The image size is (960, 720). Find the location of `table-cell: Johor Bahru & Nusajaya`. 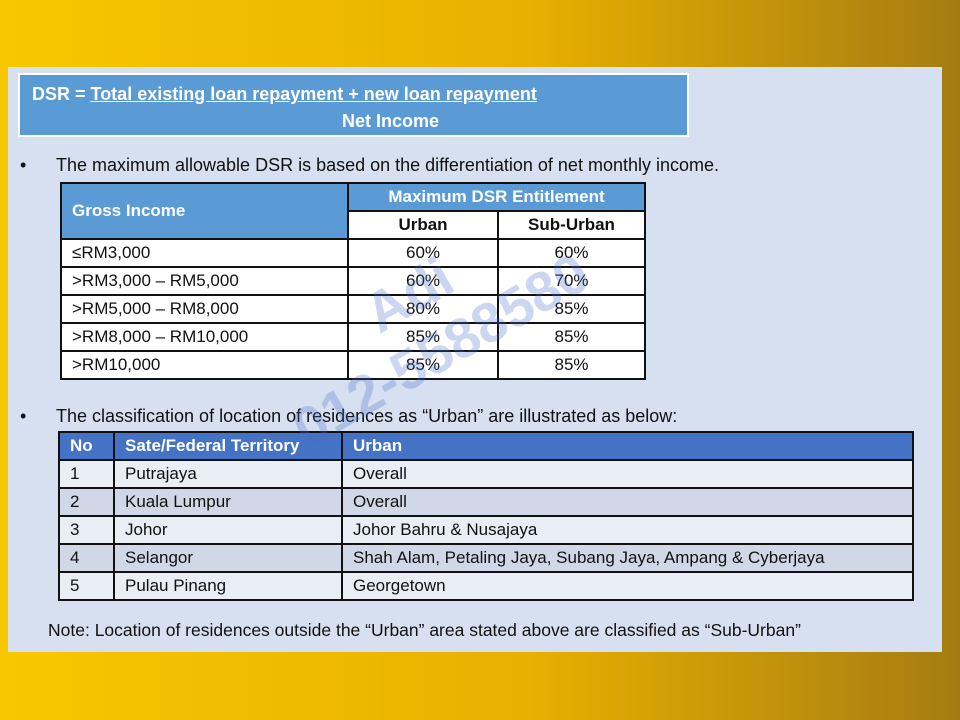

table-cell: Johor Bahru & Nusajaya is located at coordinates (627, 530).